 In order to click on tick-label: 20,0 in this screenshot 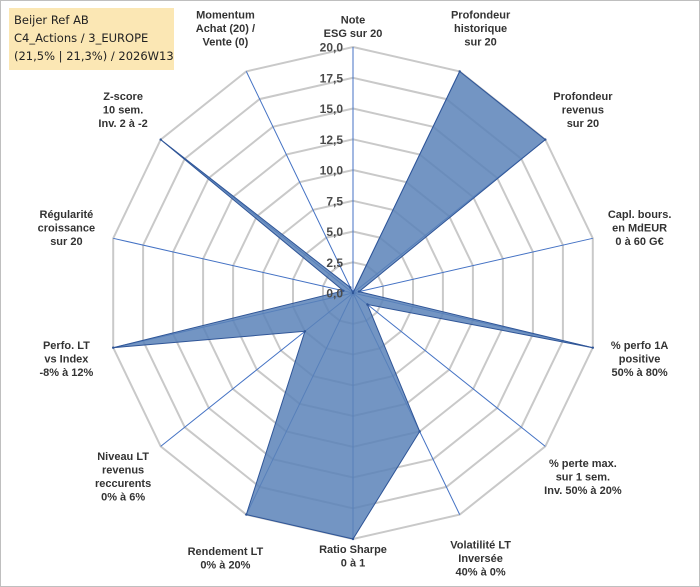, I will do `click(332, 48)`.